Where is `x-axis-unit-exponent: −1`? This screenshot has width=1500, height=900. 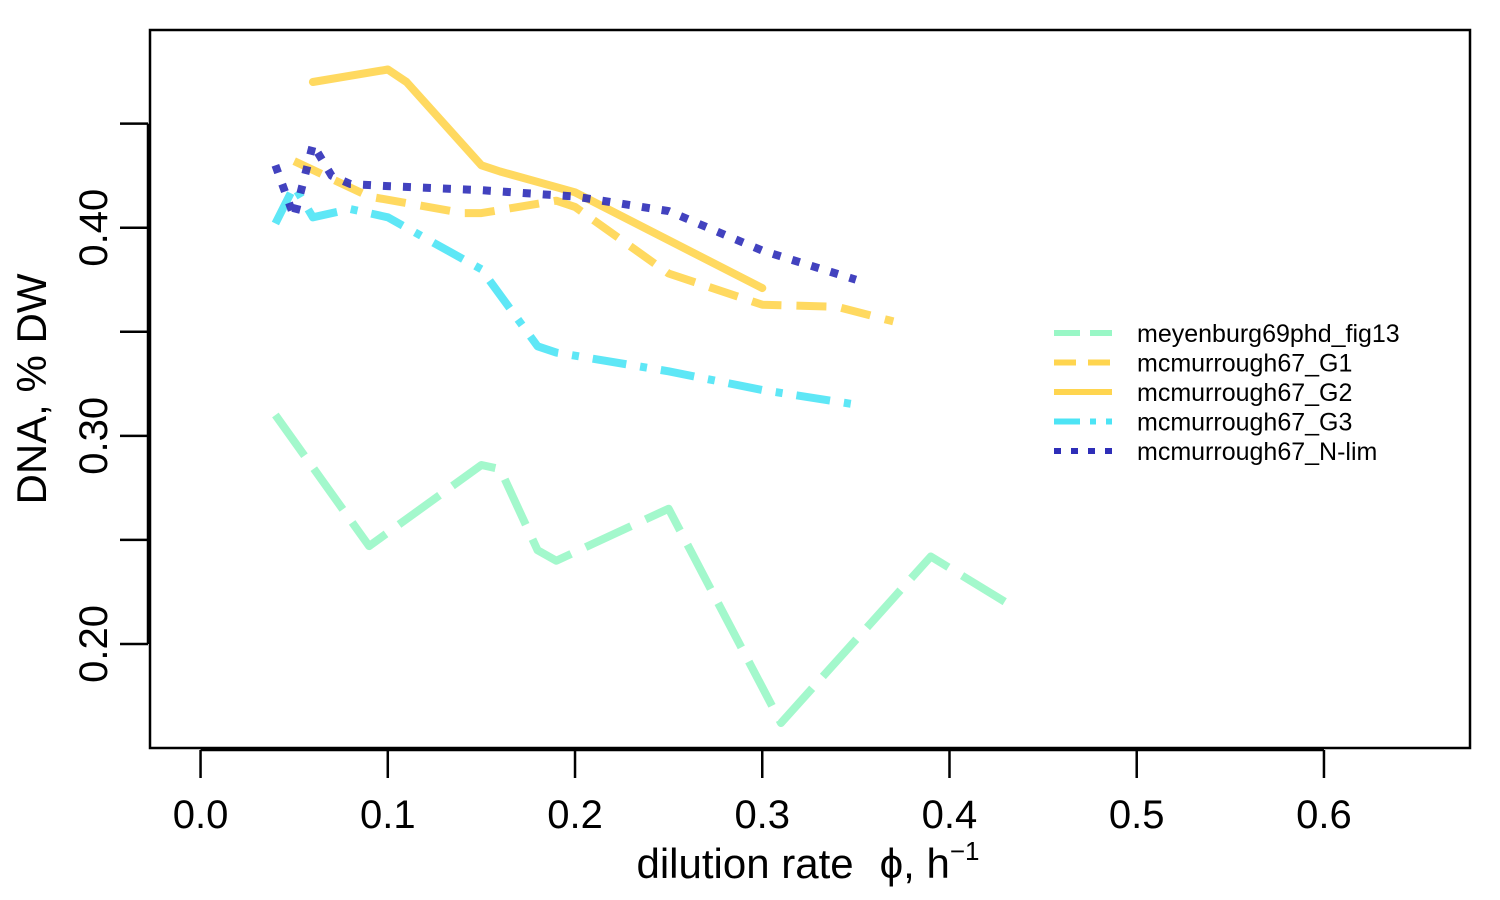
x-axis-unit-exponent: −1 is located at coordinates (965, 851).